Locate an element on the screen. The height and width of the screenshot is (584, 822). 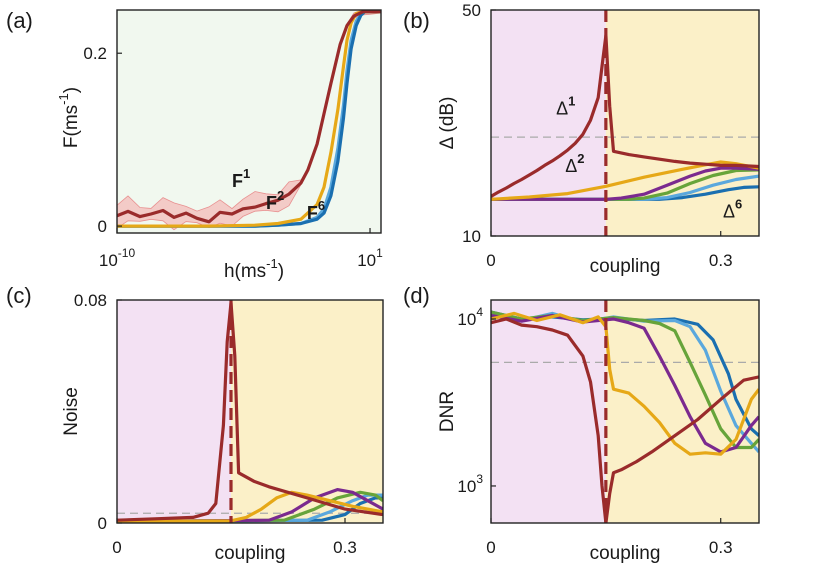
x-tick-label: 101 is located at coordinates (370, 258).